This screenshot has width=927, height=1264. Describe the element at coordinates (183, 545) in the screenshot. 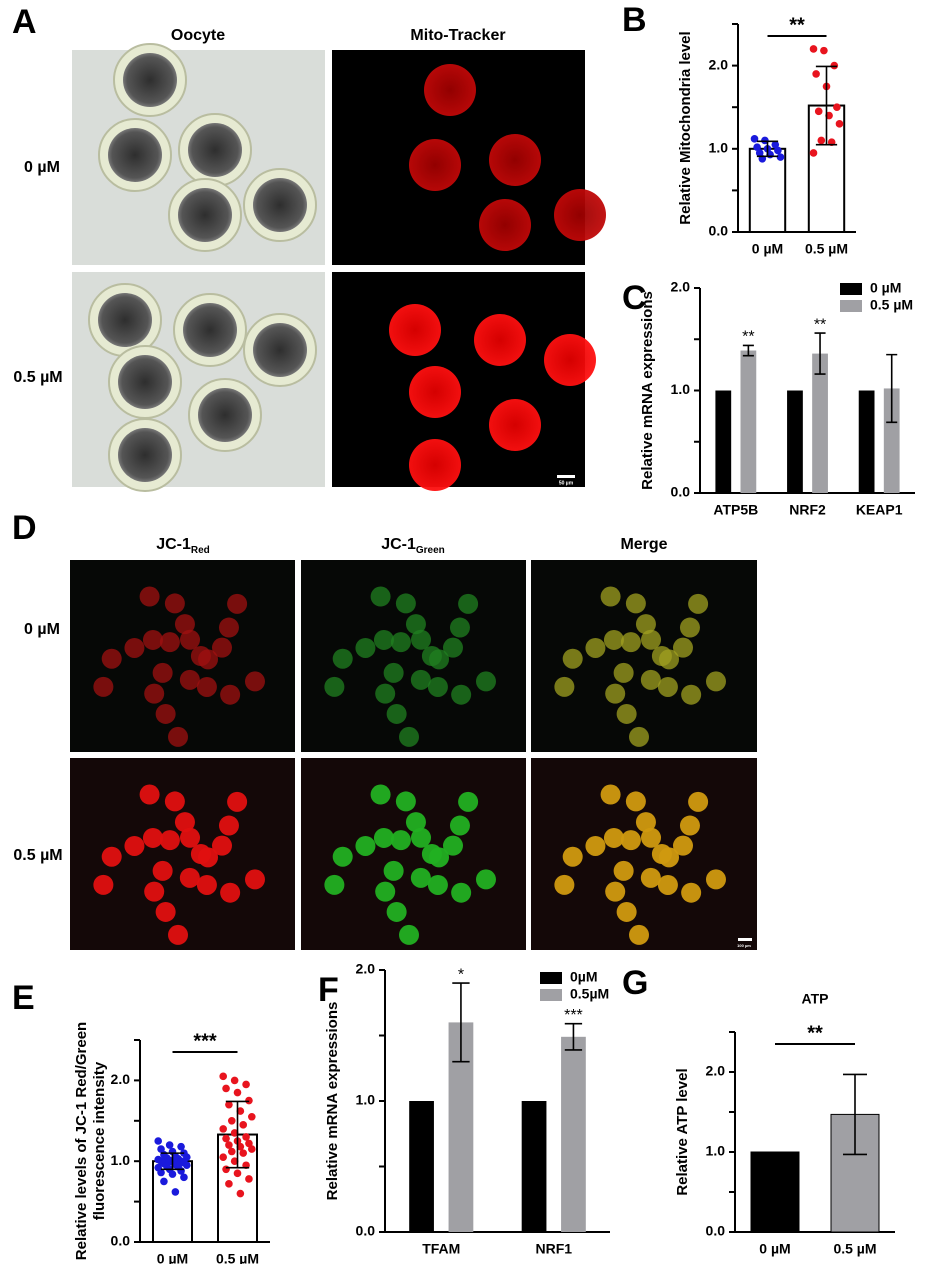

I see `column-header: JC-1Red` at that location.